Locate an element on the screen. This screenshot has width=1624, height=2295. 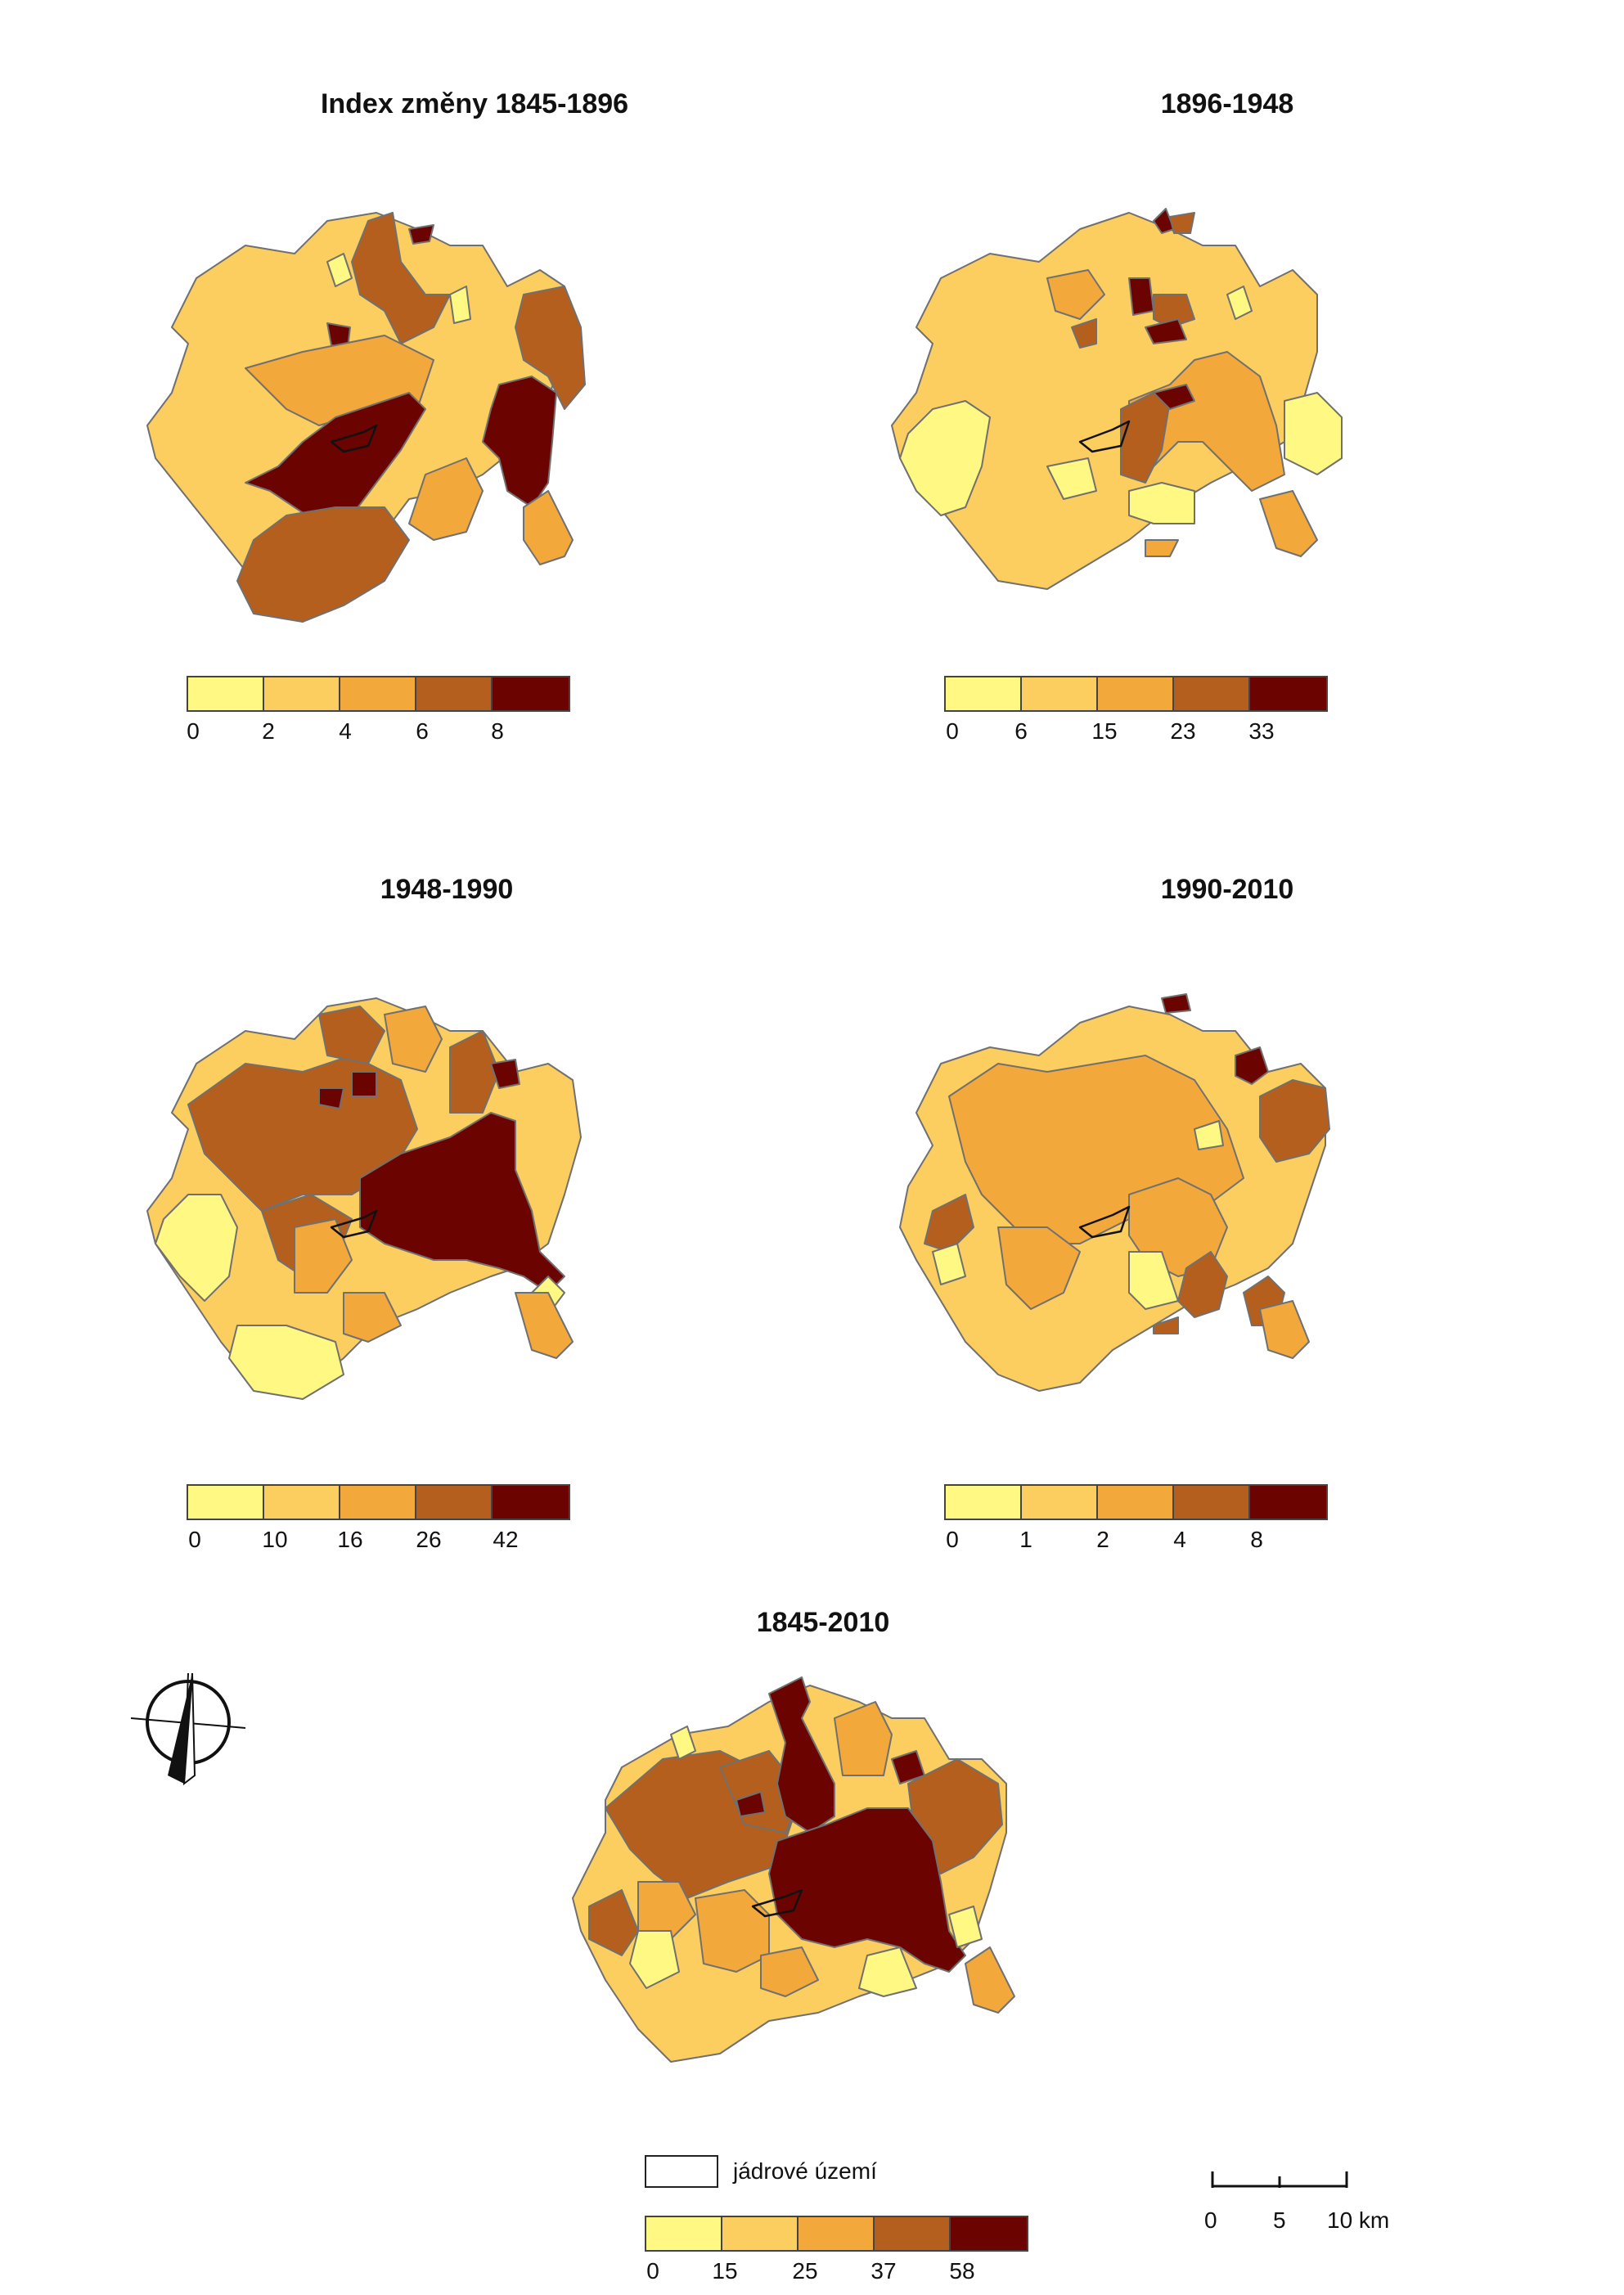
legend-3: 0 10 16 26 42 is located at coordinates (379, 1519).